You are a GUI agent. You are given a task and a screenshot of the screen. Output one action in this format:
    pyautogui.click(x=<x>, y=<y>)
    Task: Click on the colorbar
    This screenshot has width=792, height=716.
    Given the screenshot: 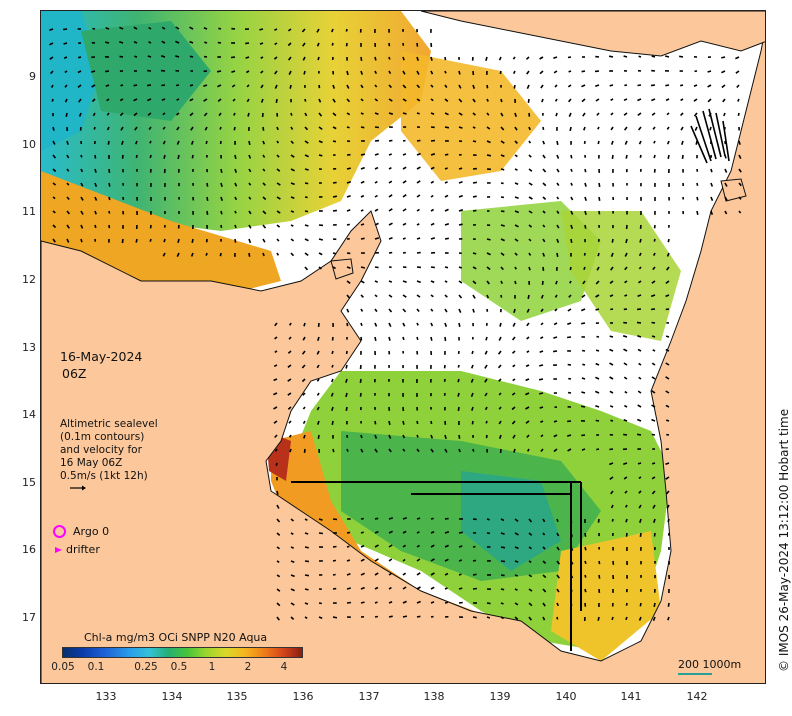 What is the action you would take?
    pyautogui.click(x=182, y=652)
    